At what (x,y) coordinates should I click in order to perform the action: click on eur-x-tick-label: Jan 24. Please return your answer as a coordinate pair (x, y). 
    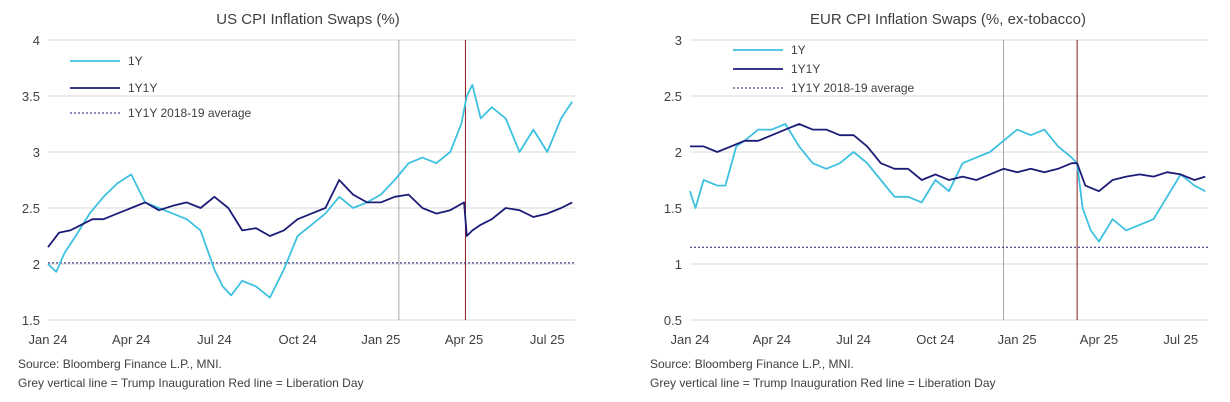
    Looking at the image, I should click on (689, 339).